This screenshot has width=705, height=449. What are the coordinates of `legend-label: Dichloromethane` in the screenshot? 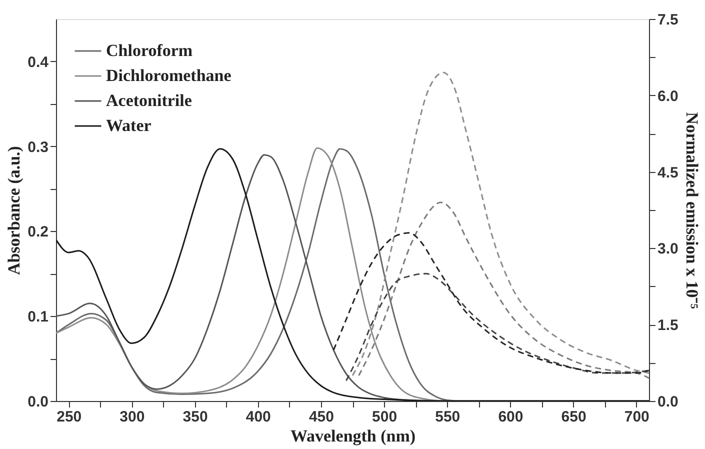 It's located at (169, 75).